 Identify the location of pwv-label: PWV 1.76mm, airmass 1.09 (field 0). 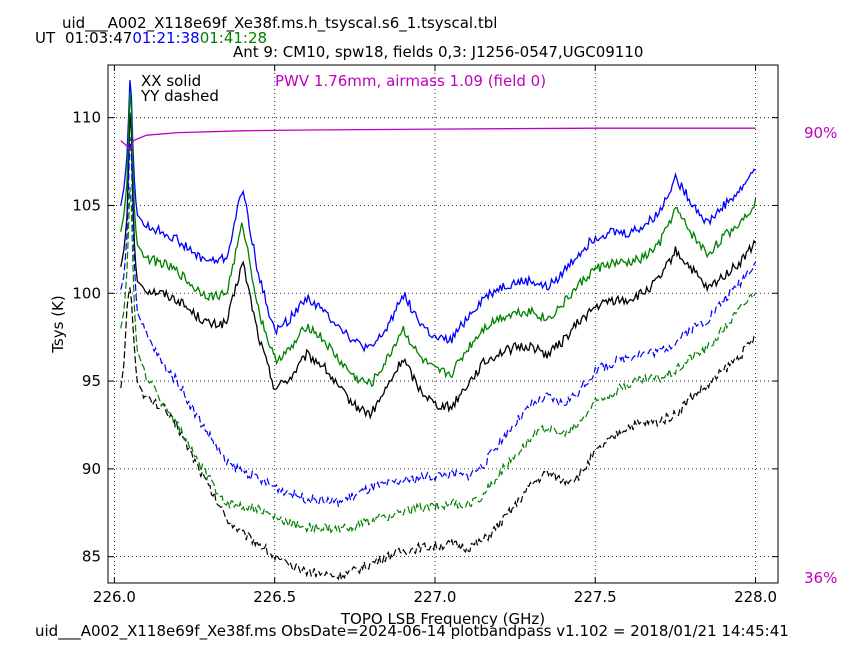
(410, 81).